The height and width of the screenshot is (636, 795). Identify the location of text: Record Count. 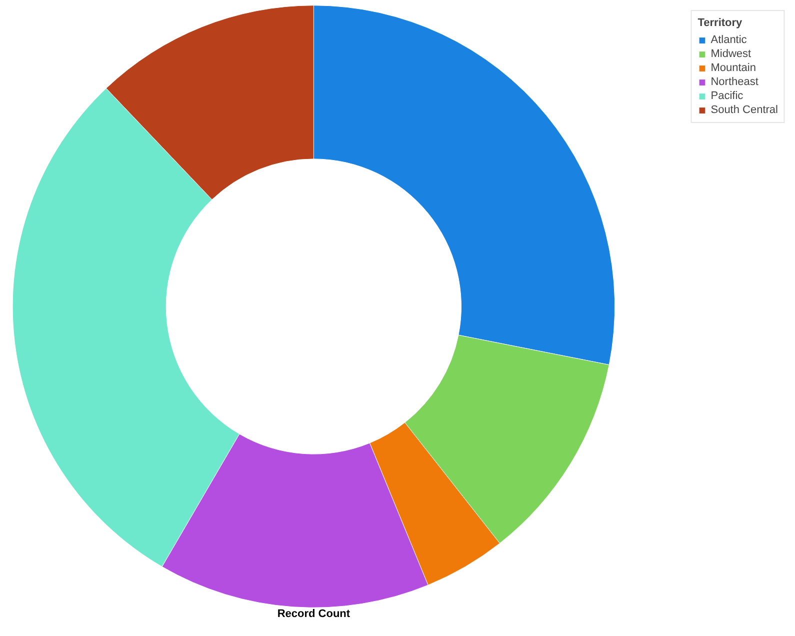
(313, 614).